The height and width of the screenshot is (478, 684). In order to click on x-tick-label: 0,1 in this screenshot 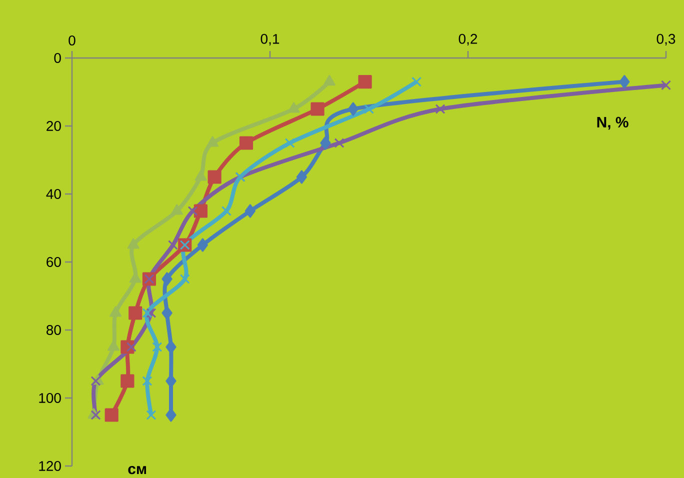, I will do `click(270, 40)`.